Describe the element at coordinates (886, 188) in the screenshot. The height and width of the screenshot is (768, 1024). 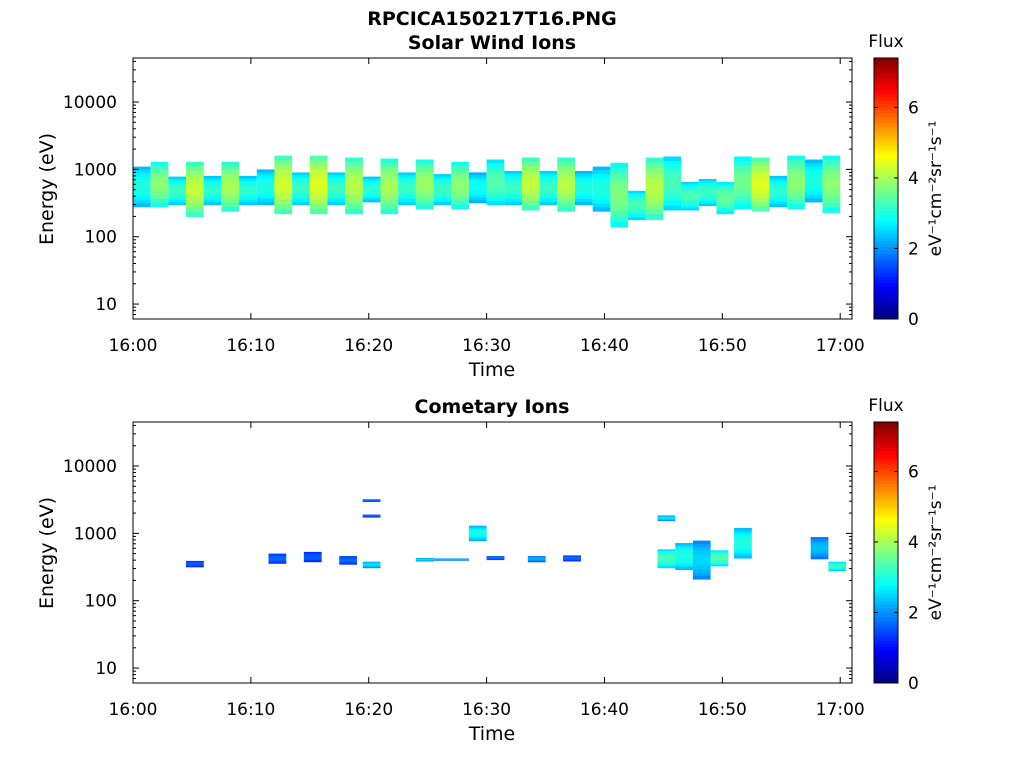
I see `colorbar-frame` at that location.